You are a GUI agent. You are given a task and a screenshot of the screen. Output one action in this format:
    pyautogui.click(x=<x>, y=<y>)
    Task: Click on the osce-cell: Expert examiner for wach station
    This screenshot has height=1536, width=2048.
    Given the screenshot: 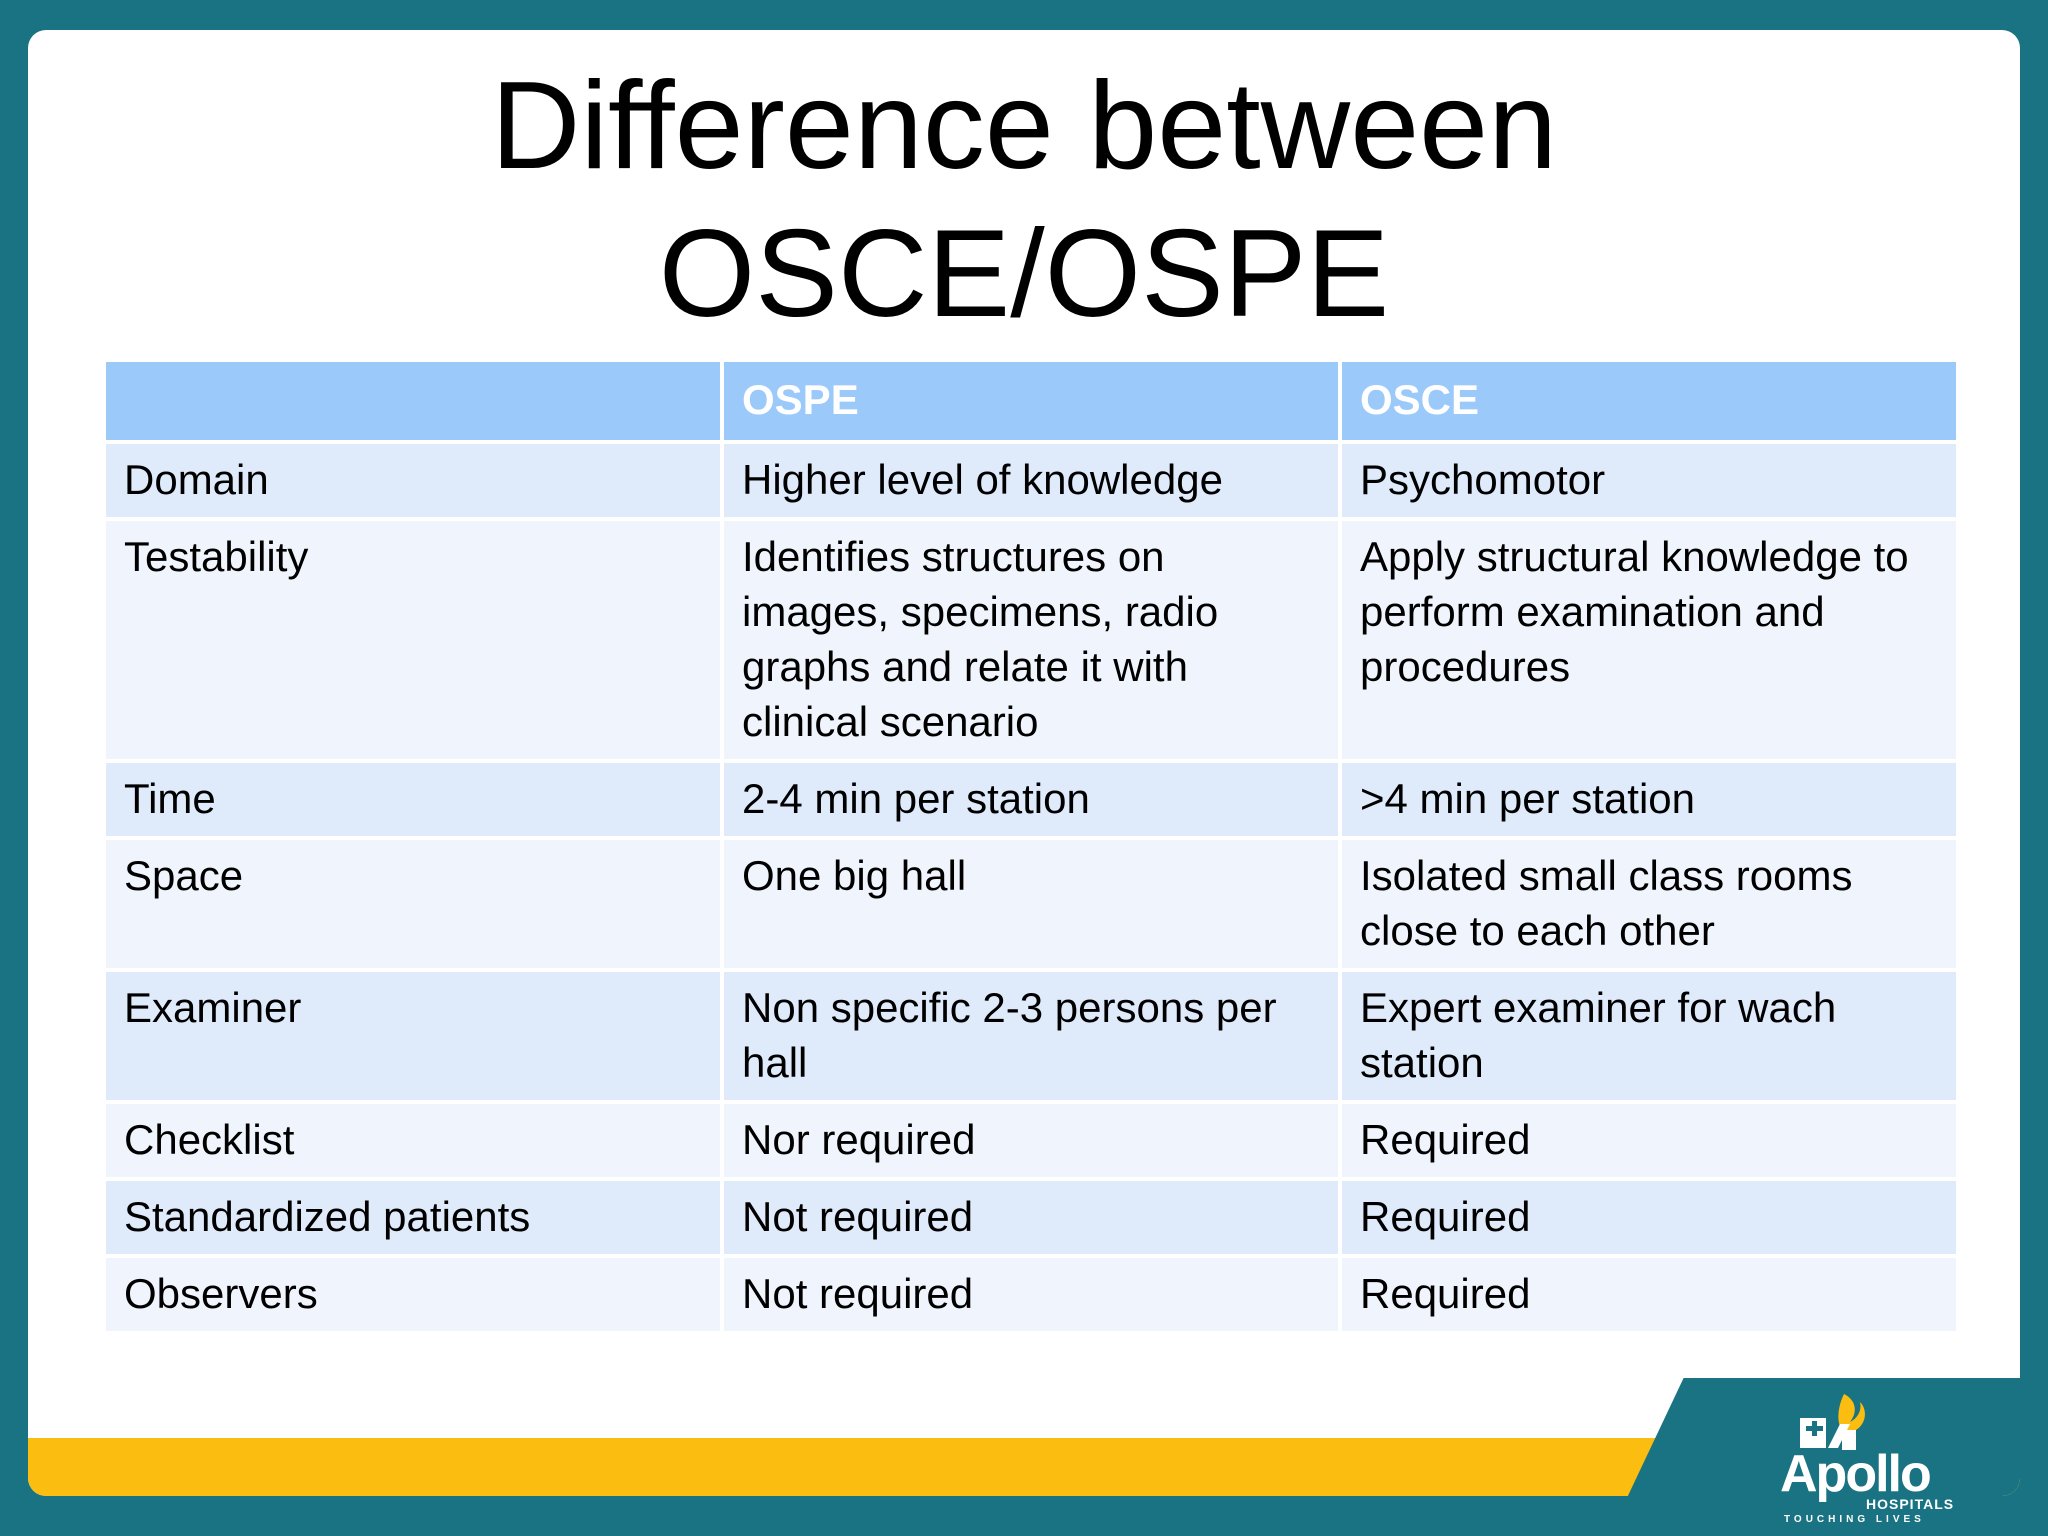 What is the action you would take?
    pyautogui.click(x=1649, y=1036)
    